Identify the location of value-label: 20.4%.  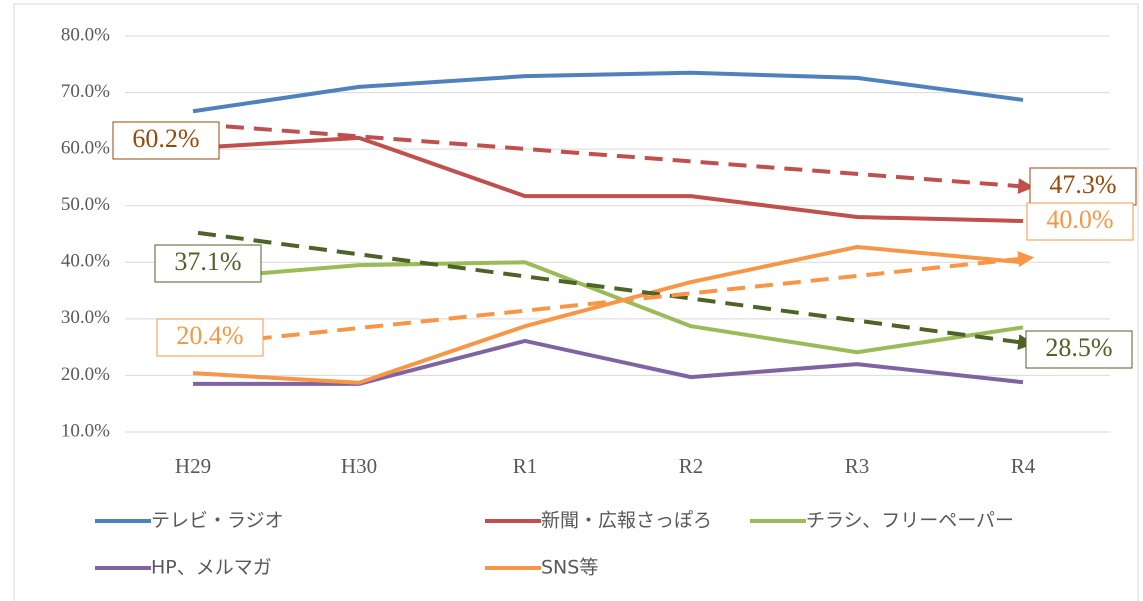
(209, 335).